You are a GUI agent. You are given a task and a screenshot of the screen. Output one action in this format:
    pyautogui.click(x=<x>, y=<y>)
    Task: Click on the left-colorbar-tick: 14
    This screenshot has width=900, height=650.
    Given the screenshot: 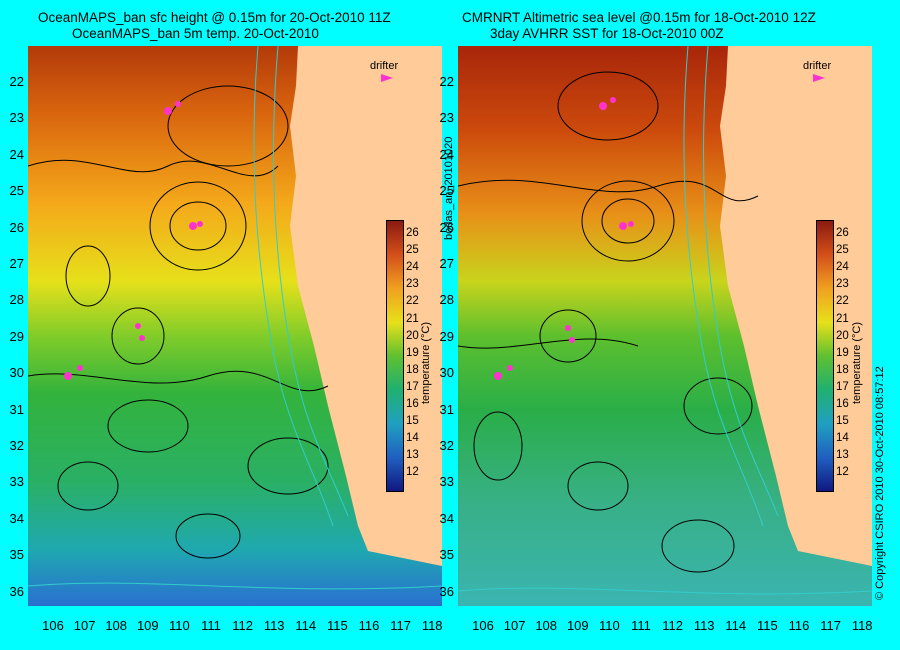 What is the action you would take?
    pyautogui.click(x=412, y=438)
    